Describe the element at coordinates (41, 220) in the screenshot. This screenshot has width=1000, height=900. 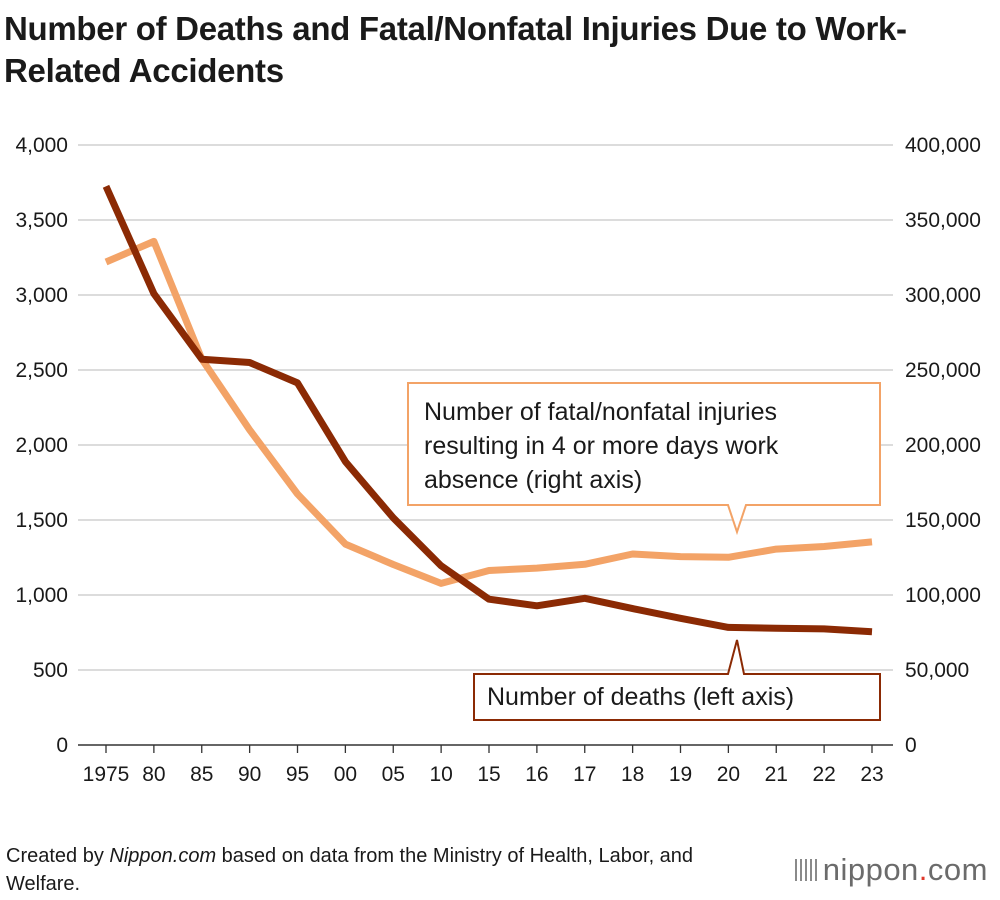
I see `left-tick-label: 3,500` at that location.